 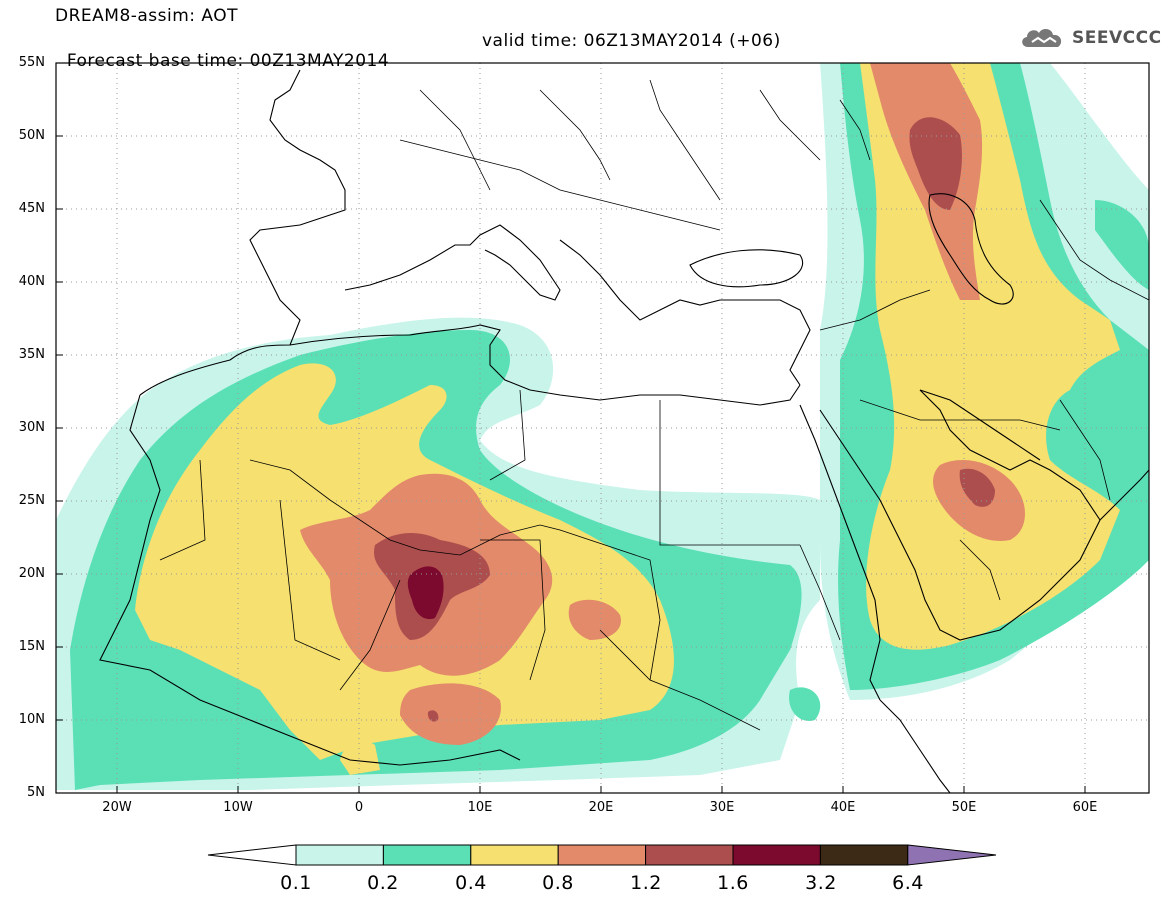 I want to click on legend-label: 0.8, so click(x=558, y=883).